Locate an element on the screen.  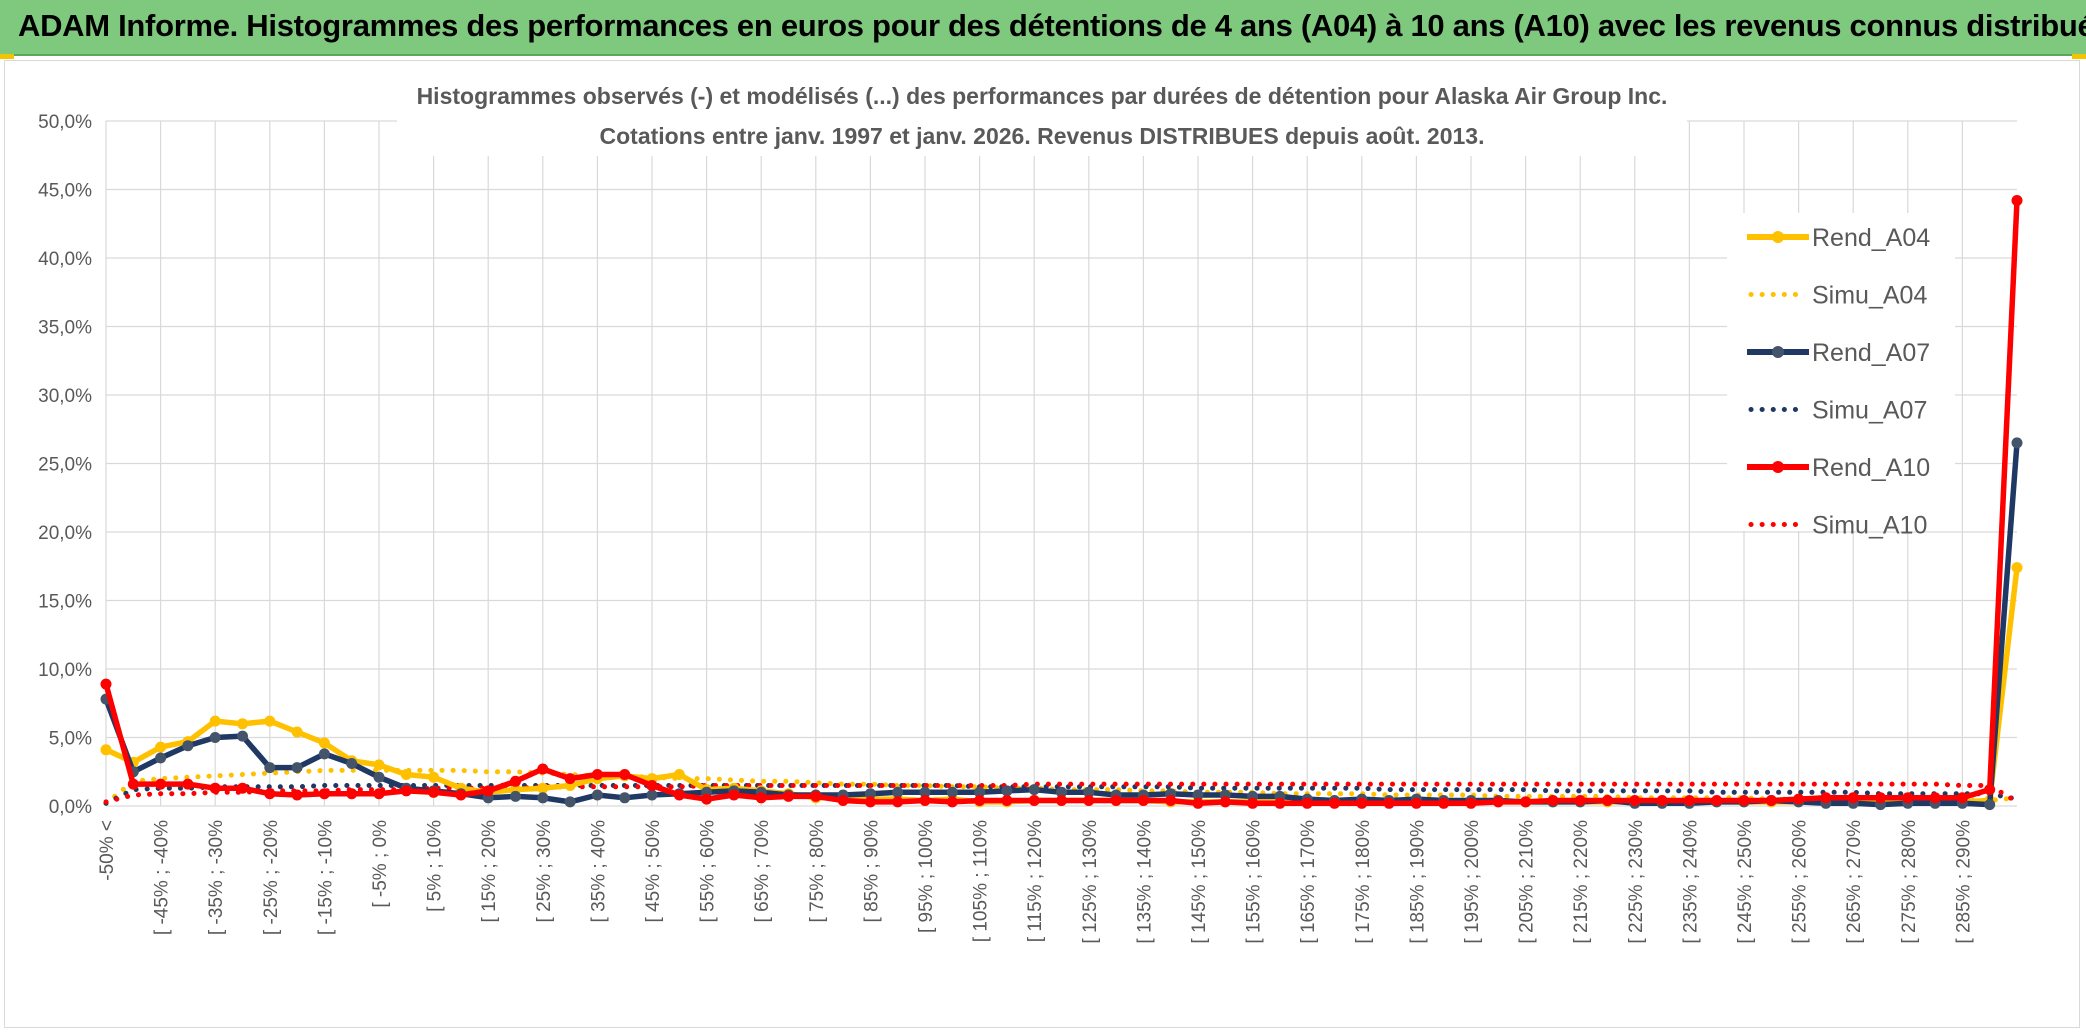
y-tick-label: 0,0% is located at coordinates (70, 807).